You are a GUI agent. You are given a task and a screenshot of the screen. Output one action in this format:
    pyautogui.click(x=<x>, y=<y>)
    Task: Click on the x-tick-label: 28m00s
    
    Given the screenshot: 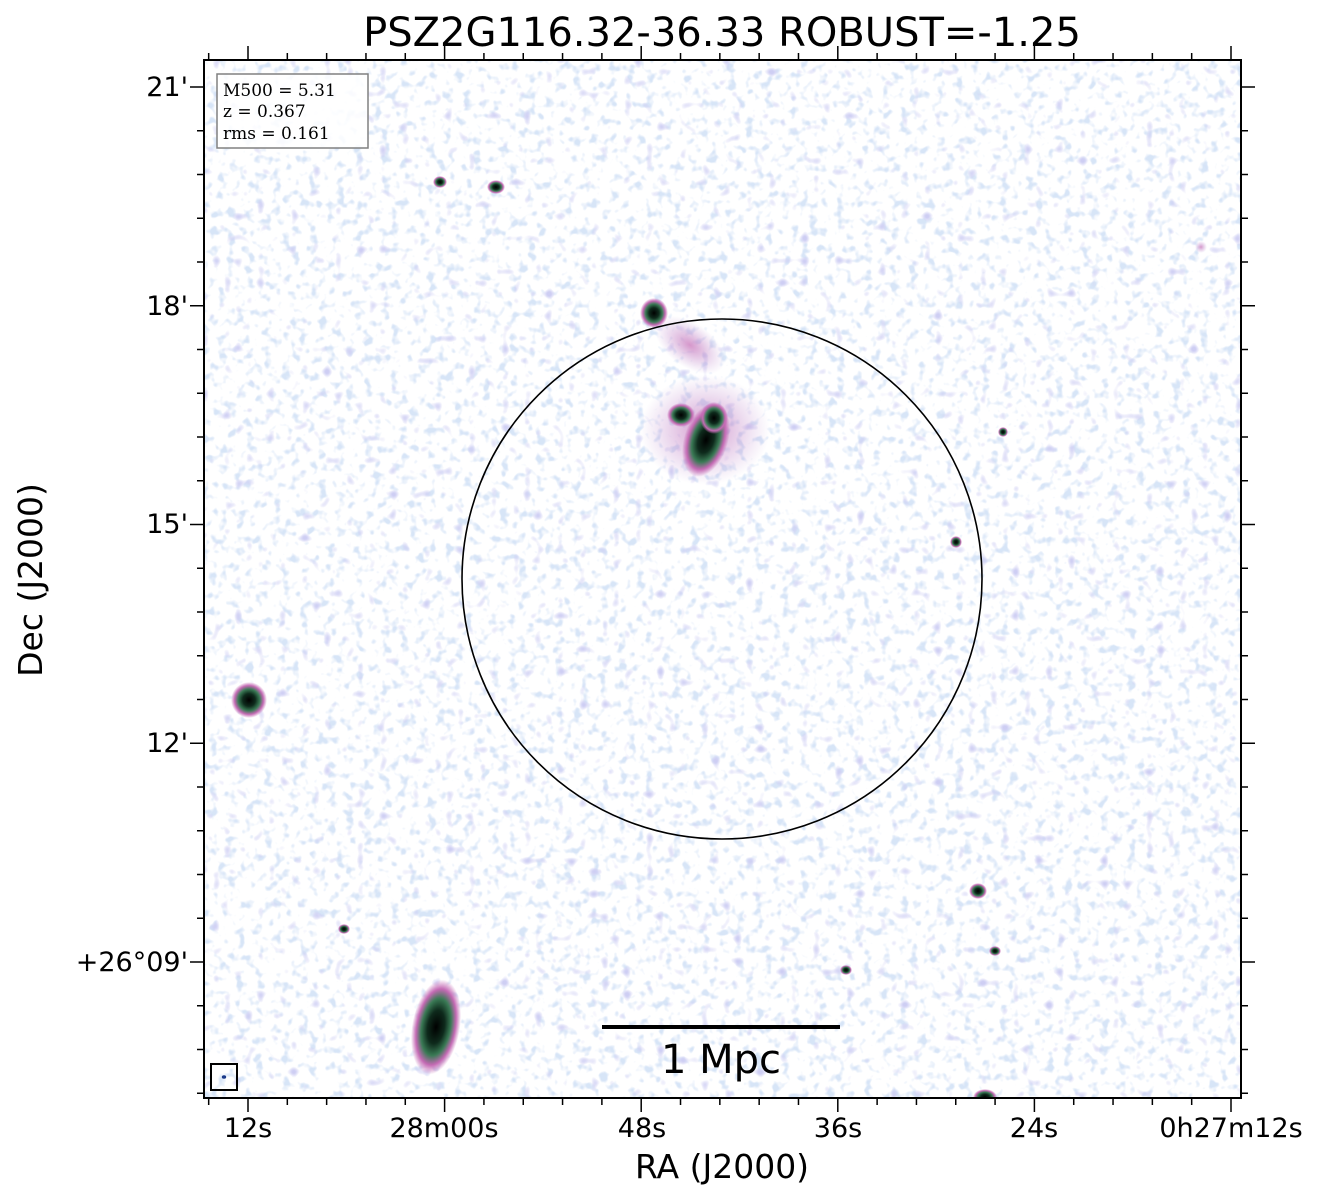 What is the action you would take?
    pyautogui.click(x=443, y=1128)
    